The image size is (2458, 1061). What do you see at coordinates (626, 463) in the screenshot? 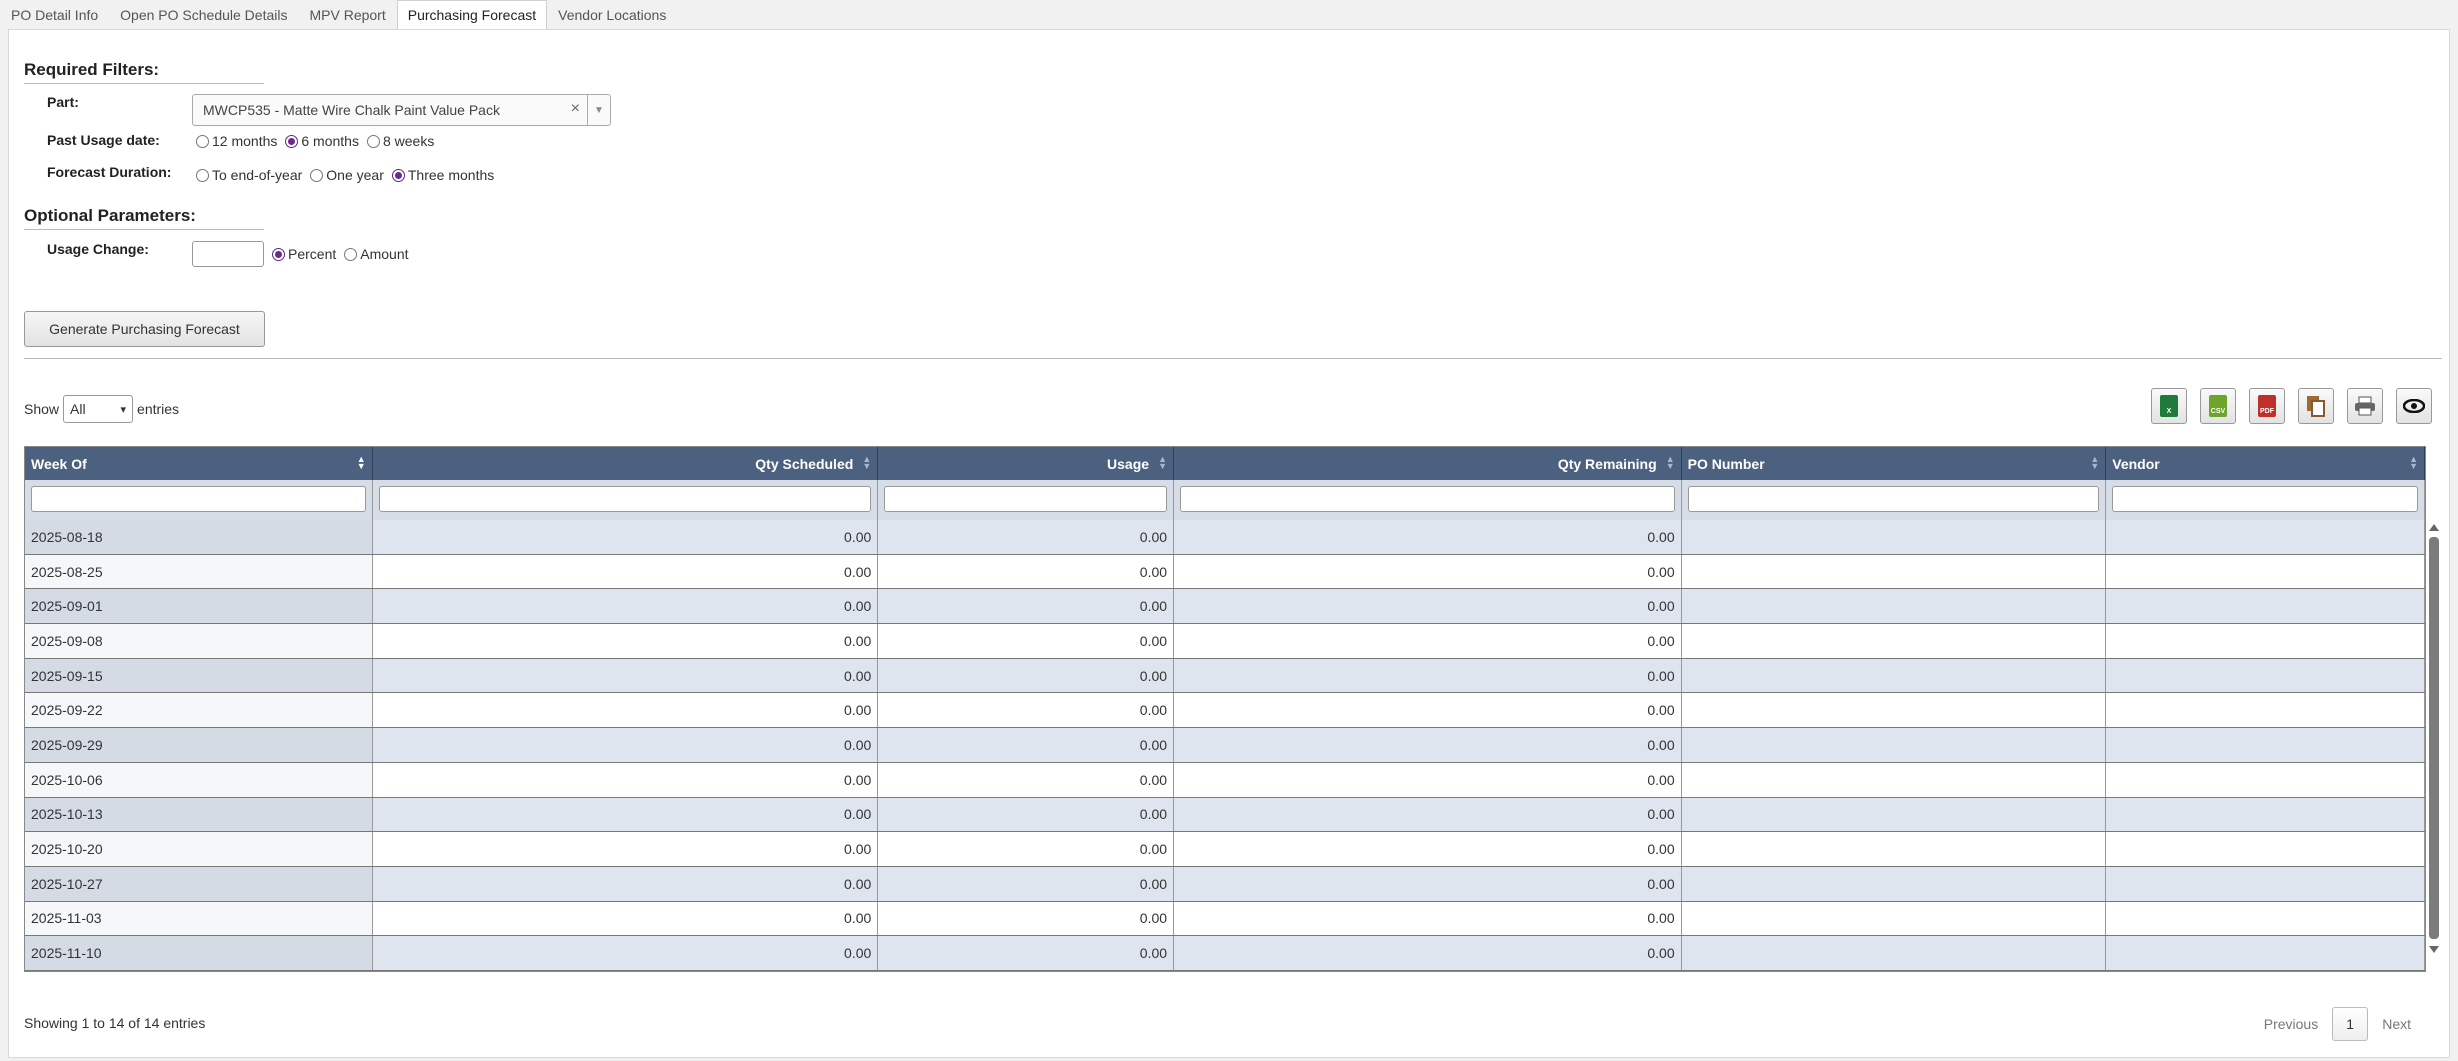
I see `column-header-qty-scheduled: Qty Scheduled ▲ ▼` at bounding box center [626, 463].